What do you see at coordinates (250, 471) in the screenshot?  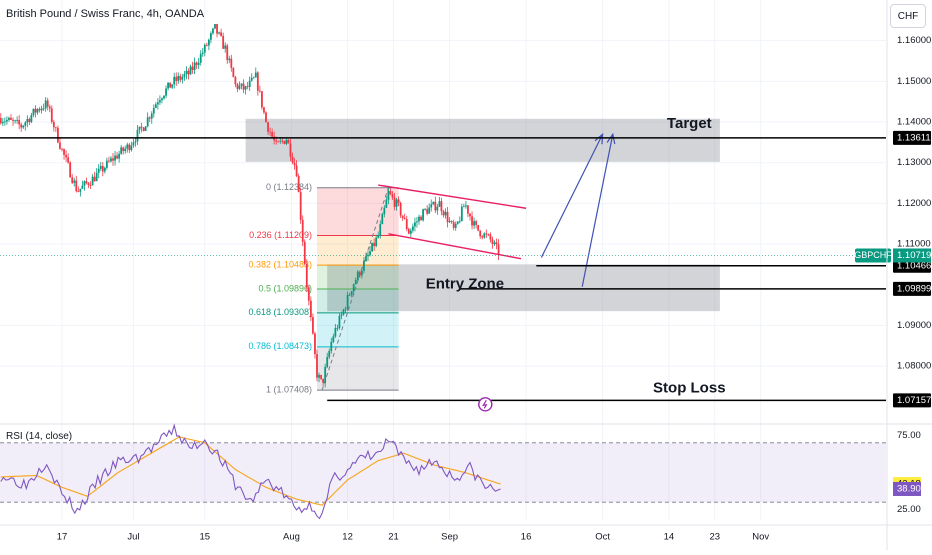 I see `rsi-line` at bounding box center [250, 471].